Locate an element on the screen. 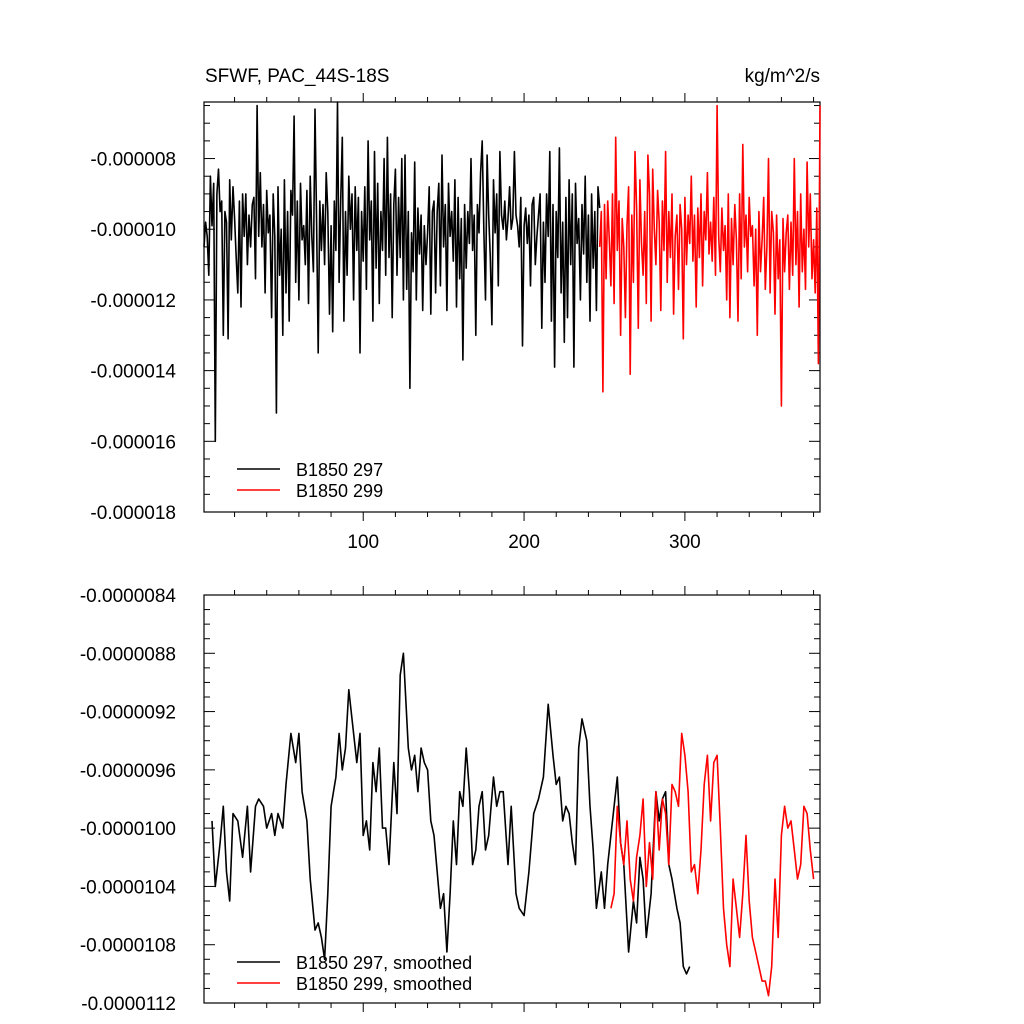 The width and height of the screenshot is (1024, 1024). bottom-y-tick-label: -0.0000108 is located at coordinates (128, 946).